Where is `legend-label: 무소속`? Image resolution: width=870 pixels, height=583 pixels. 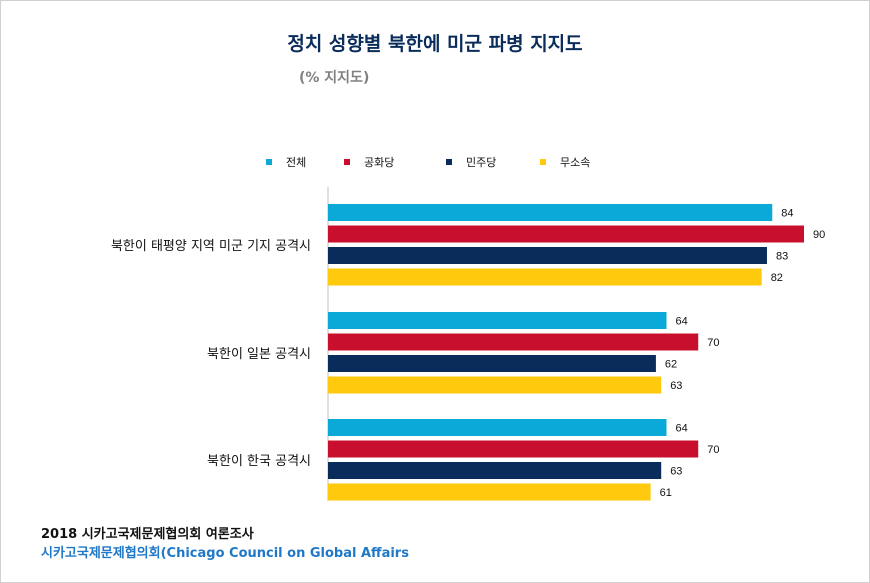
legend-label: 무소속 is located at coordinates (575, 162).